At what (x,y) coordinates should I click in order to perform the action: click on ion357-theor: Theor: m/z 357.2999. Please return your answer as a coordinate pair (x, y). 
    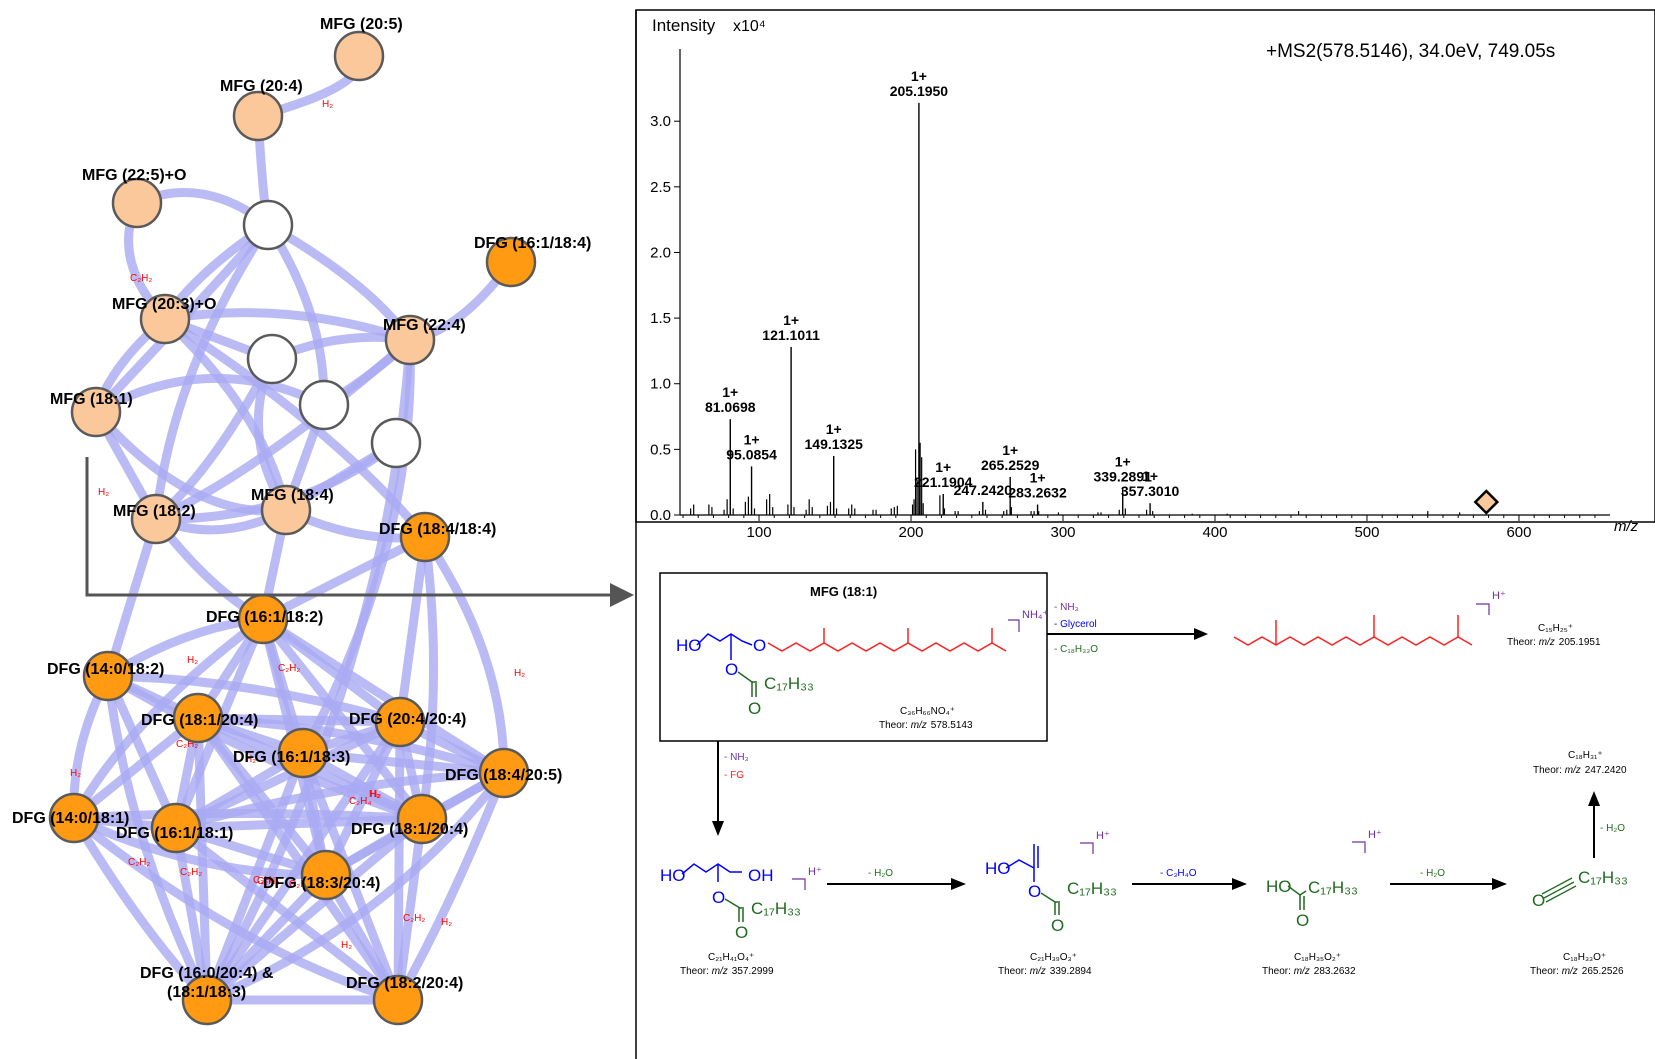
    Looking at the image, I should click on (727, 971).